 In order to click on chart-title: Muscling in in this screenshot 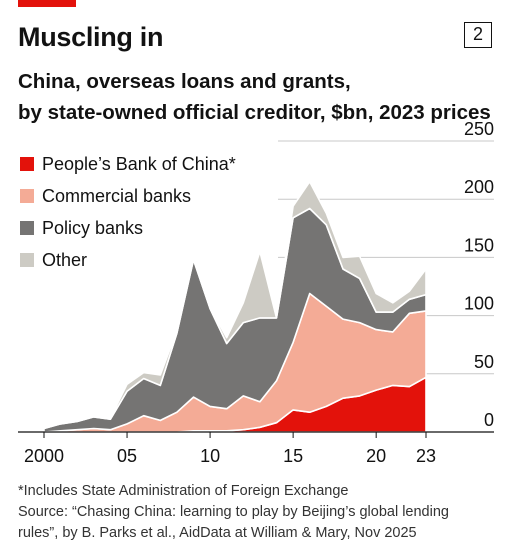, I will do `click(91, 37)`.